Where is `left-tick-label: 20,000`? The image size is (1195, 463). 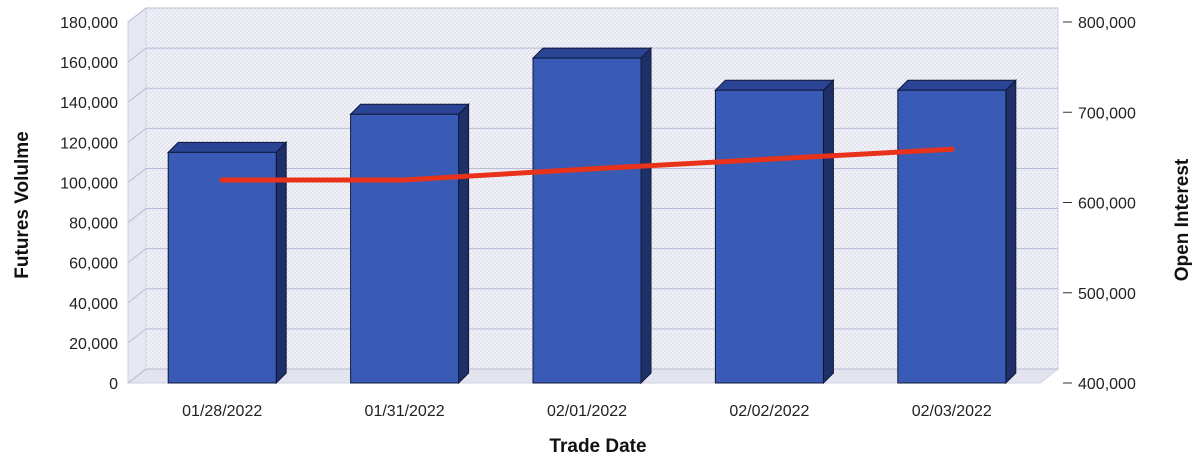
left-tick-label: 20,000 is located at coordinates (93, 344).